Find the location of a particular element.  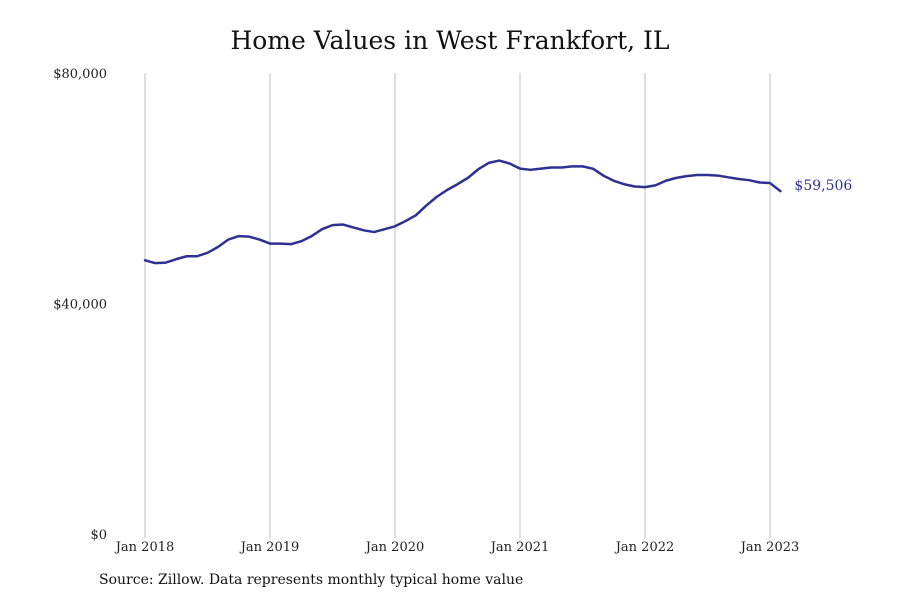

x-tick-label: Jan 2019 is located at coordinates (269, 547).